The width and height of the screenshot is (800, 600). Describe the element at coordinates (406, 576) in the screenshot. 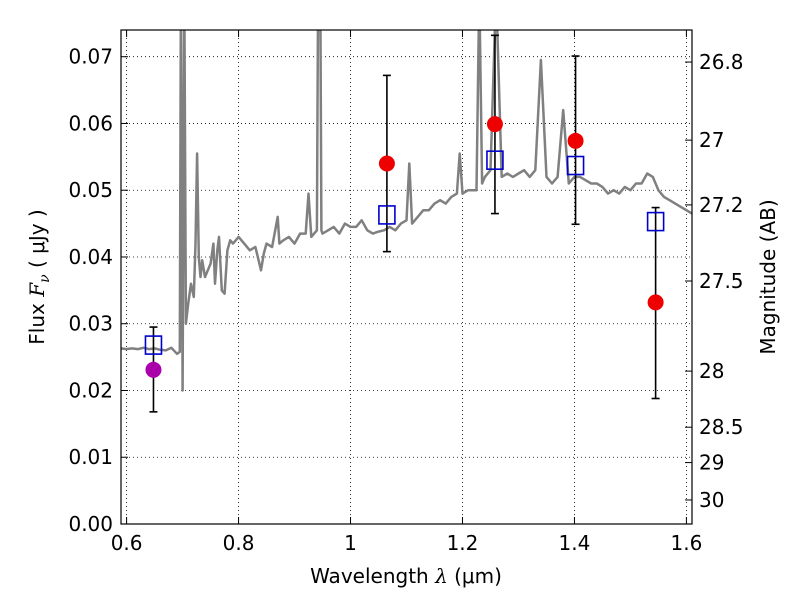

I see `x-axis-title: Wavelength λ (μm)` at that location.